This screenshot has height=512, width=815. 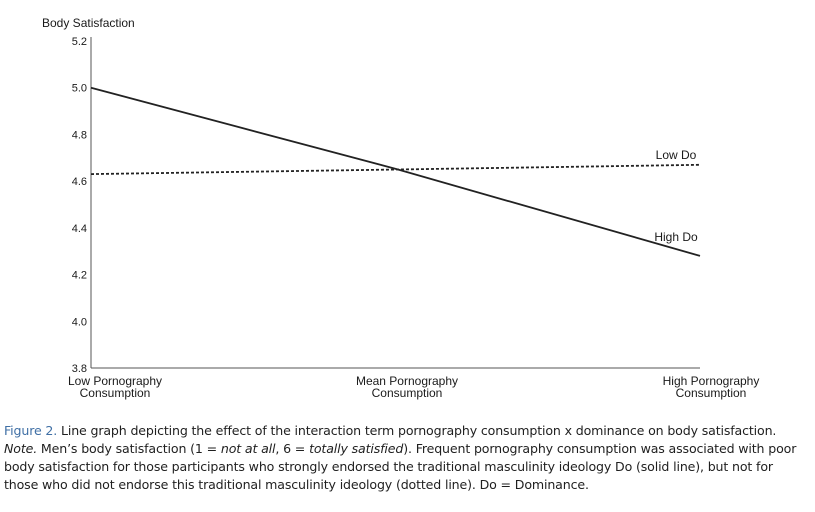 What do you see at coordinates (79, 229) in the screenshot?
I see `y-tick-label: 4.4` at bounding box center [79, 229].